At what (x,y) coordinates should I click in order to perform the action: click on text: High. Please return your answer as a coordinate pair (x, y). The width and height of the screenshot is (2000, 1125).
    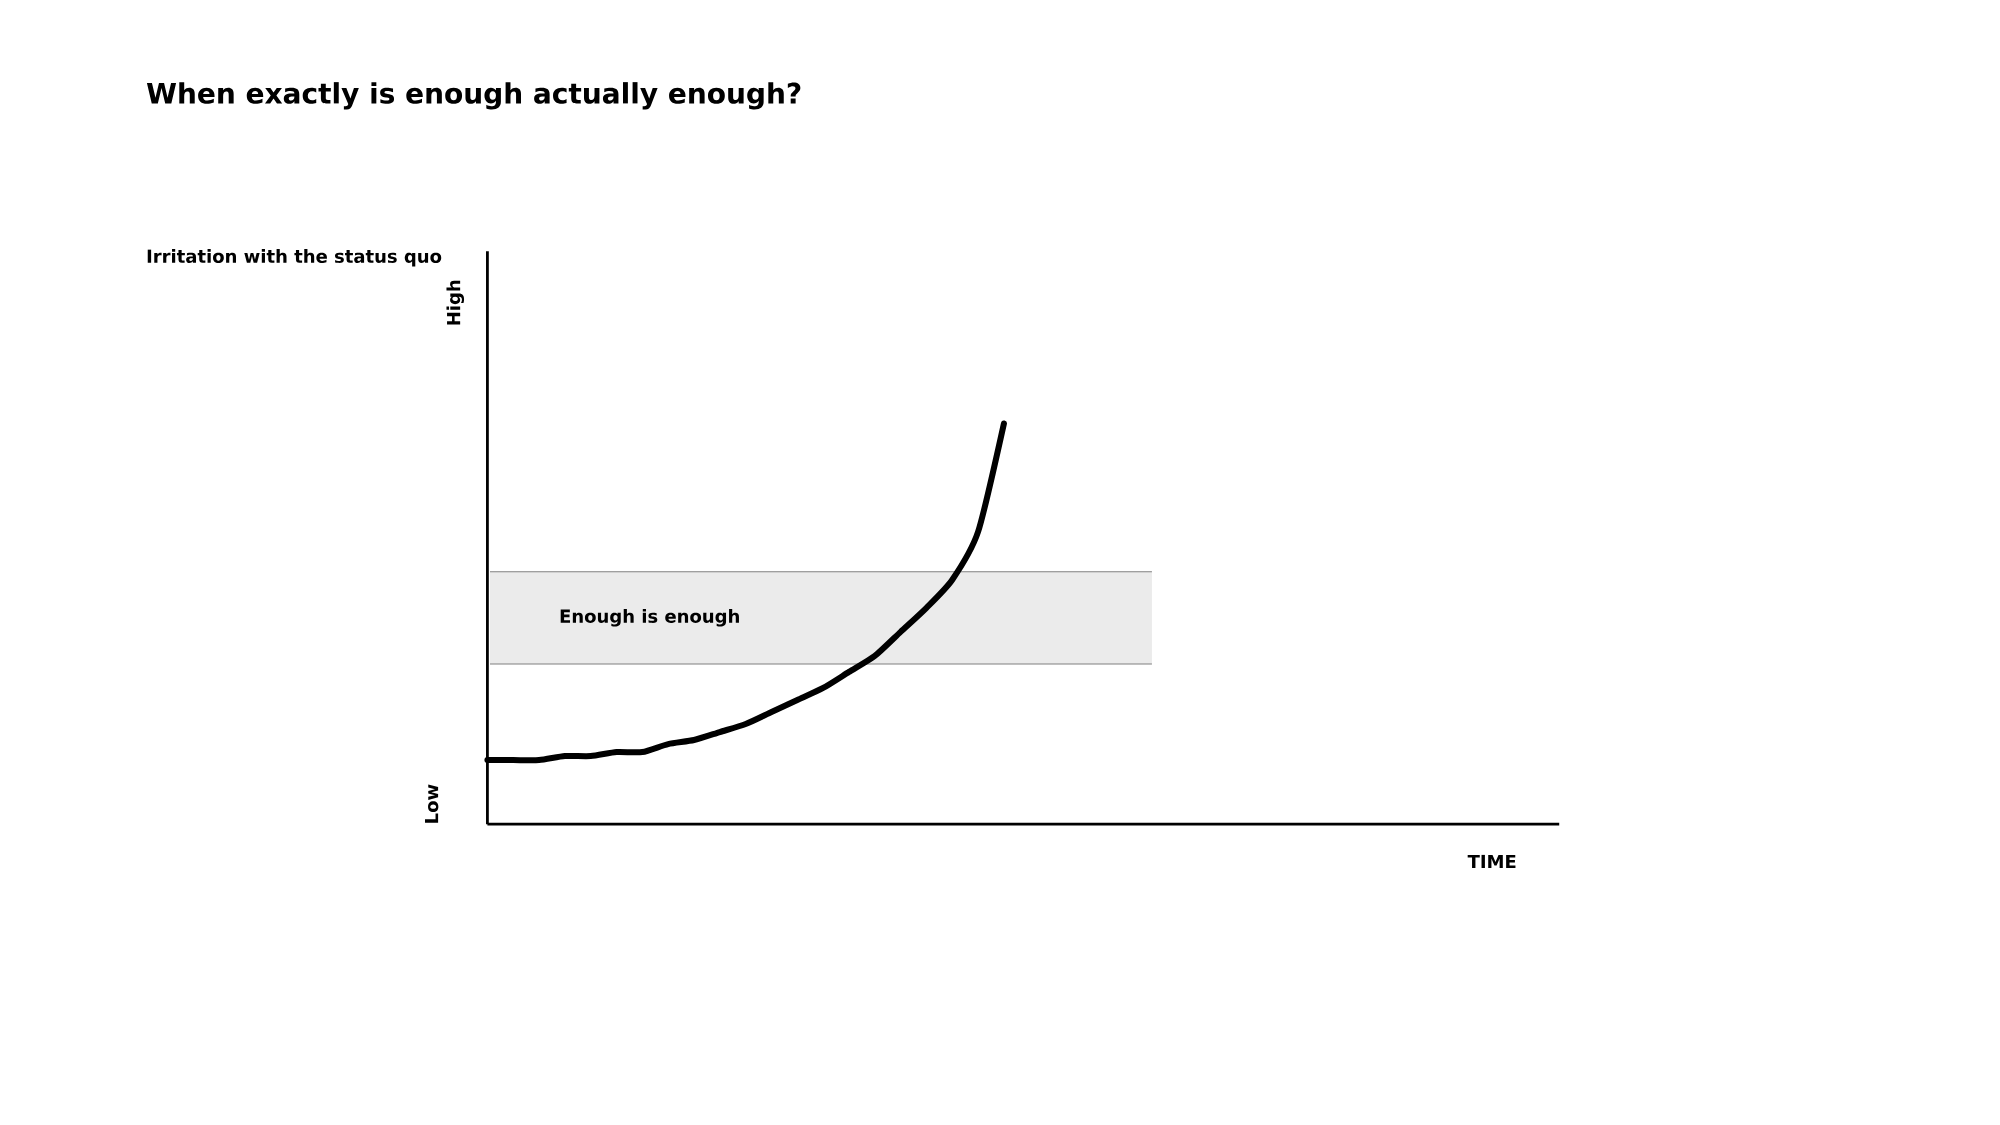
    Looking at the image, I should click on (455, 302).